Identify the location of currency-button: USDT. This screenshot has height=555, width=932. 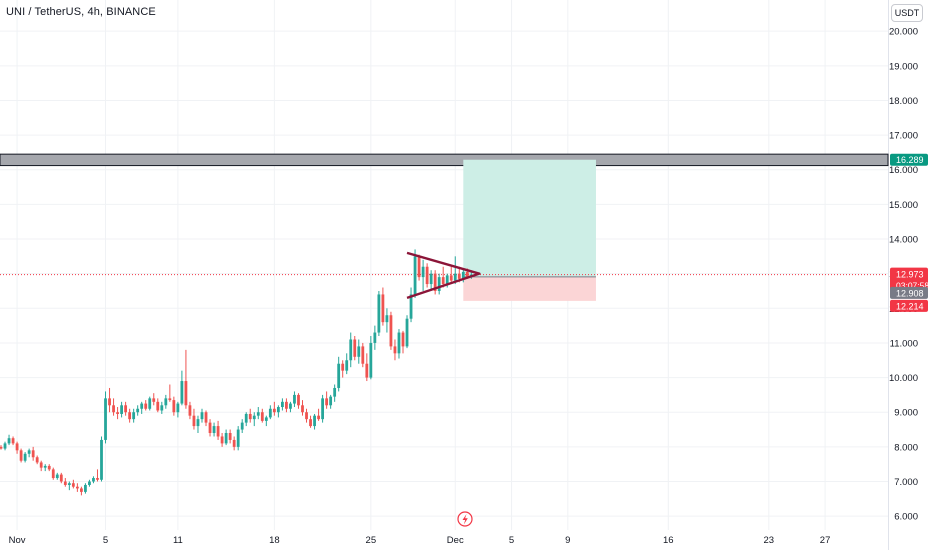
(907, 13).